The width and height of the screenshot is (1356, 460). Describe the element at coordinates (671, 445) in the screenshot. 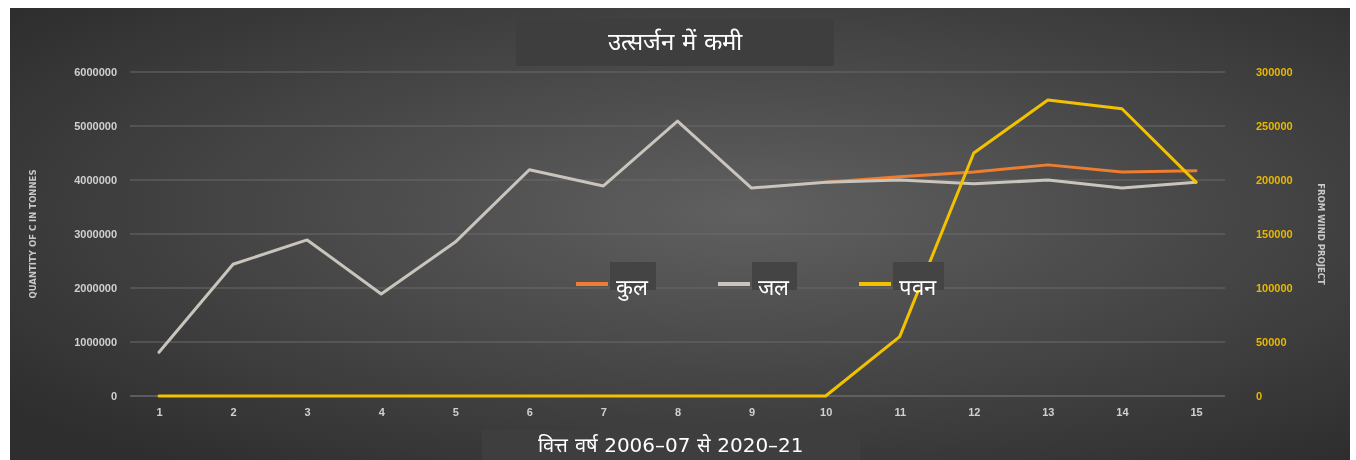

I see `x-axis-title: वित्त वर्ष 2006–07 से 2020–21` at that location.